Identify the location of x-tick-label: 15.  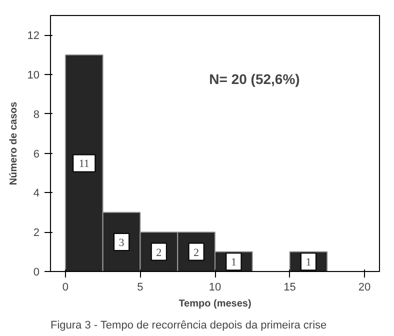
(290, 288).